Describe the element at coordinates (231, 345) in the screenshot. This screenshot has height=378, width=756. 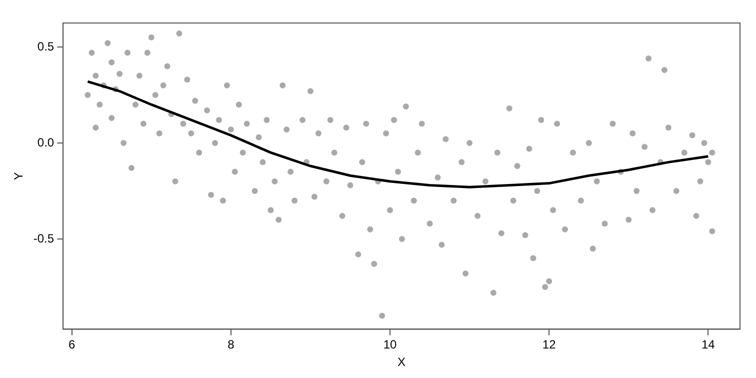
I see `x-tick-label: 8` at that location.